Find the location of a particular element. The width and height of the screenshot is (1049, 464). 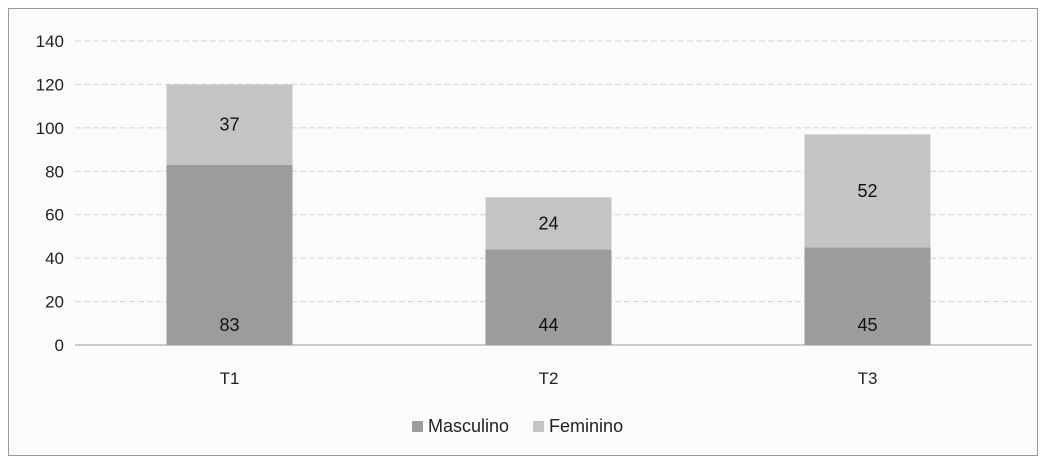

legend-swatch-masculino is located at coordinates (417, 426).